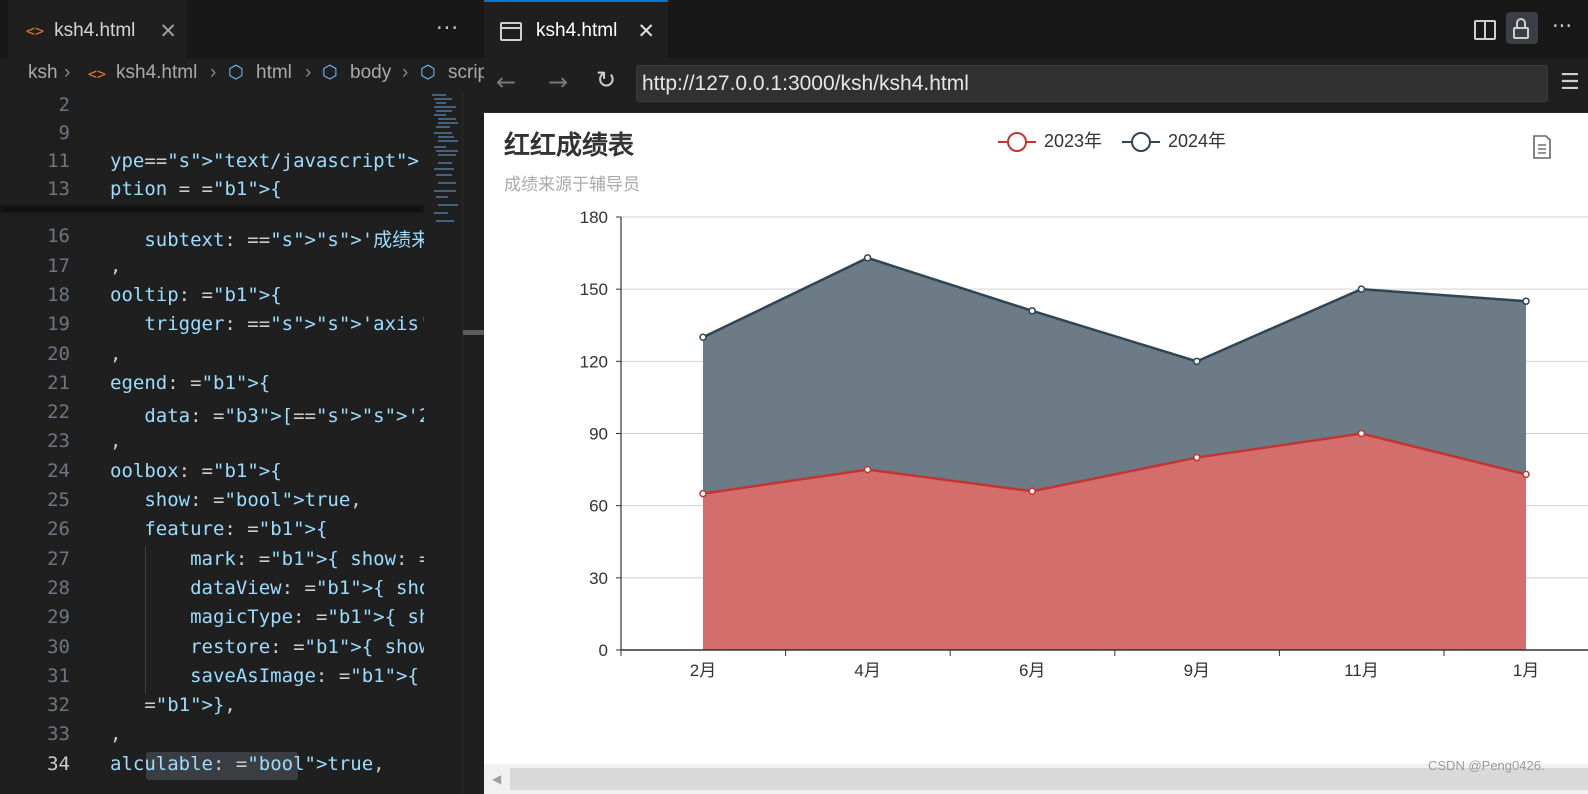  What do you see at coordinates (371, 72) in the screenshot?
I see `breadcrumb-item-body: body` at bounding box center [371, 72].